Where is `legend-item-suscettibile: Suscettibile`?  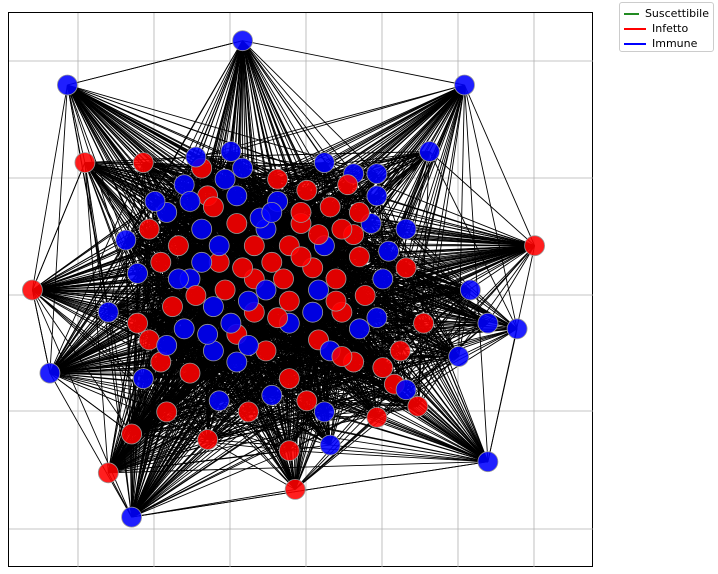
legend-item-suscettibile: Suscettibile is located at coordinates (666, 13).